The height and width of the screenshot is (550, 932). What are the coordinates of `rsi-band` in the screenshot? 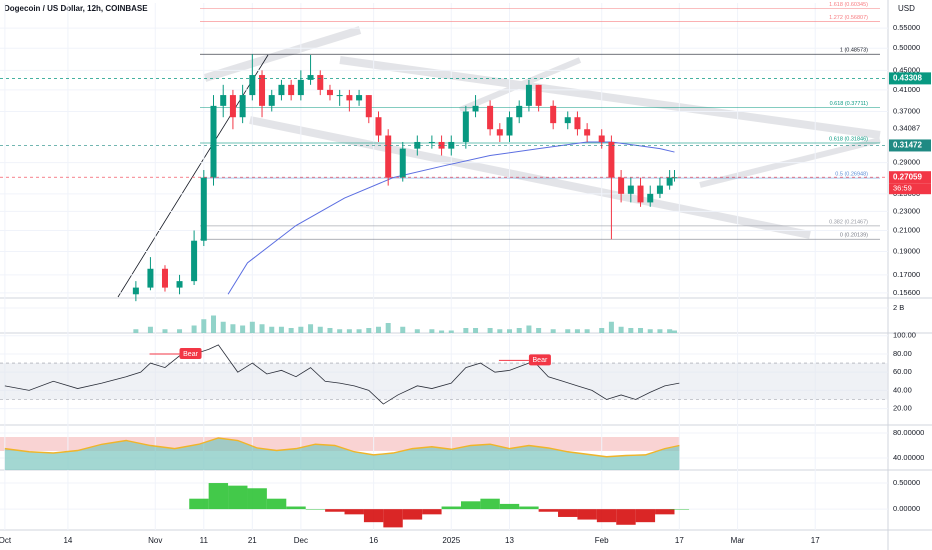 It's located at (444, 381).